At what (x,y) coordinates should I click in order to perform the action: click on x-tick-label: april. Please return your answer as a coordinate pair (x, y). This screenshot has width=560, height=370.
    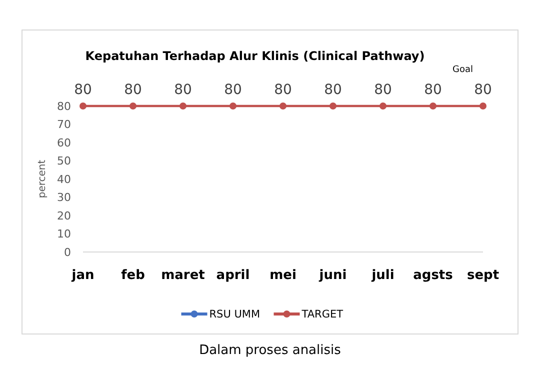
    Looking at the image, I should click on (233, 275).